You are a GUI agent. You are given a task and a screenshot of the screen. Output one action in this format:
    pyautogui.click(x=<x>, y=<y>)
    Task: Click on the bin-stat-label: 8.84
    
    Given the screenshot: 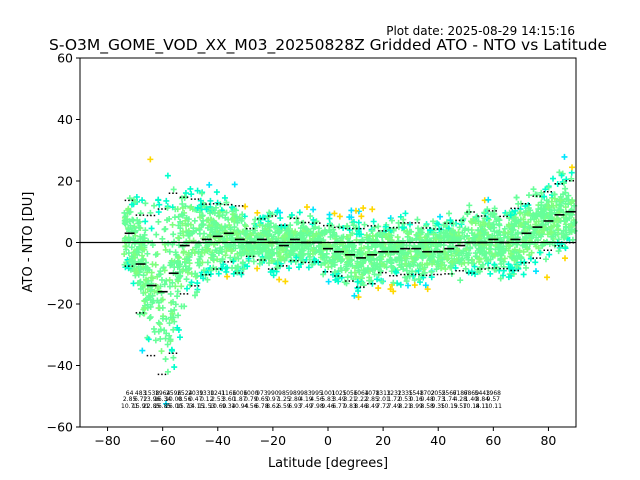 What is the action you would take?
    pyautogui.click(x=483, y=399)
    